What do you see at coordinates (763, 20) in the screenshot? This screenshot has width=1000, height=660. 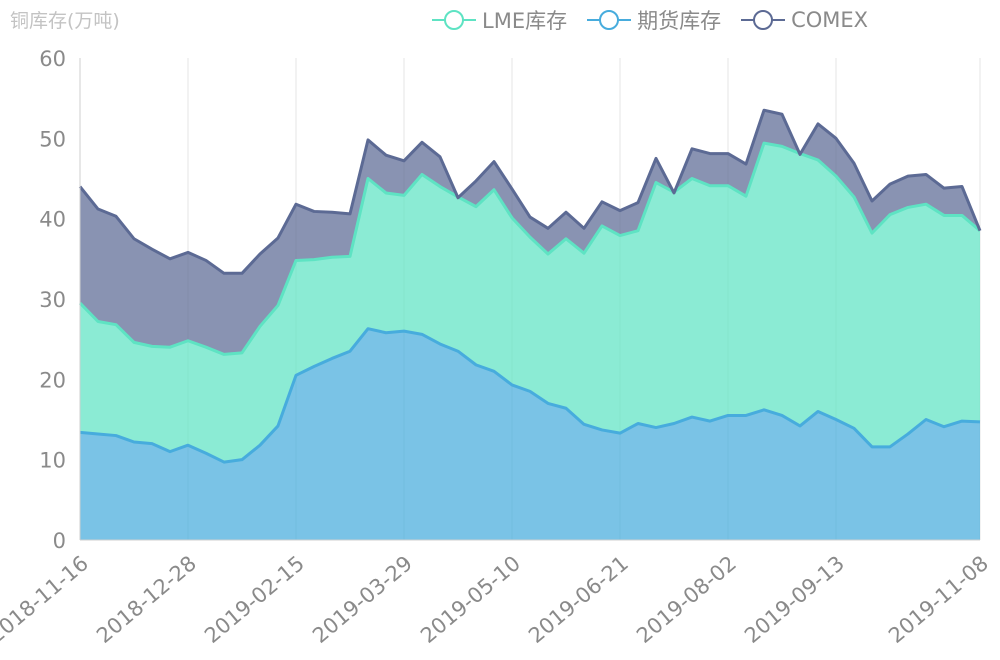 I see `legend-marker-comex` at bounding box center [763, 20].